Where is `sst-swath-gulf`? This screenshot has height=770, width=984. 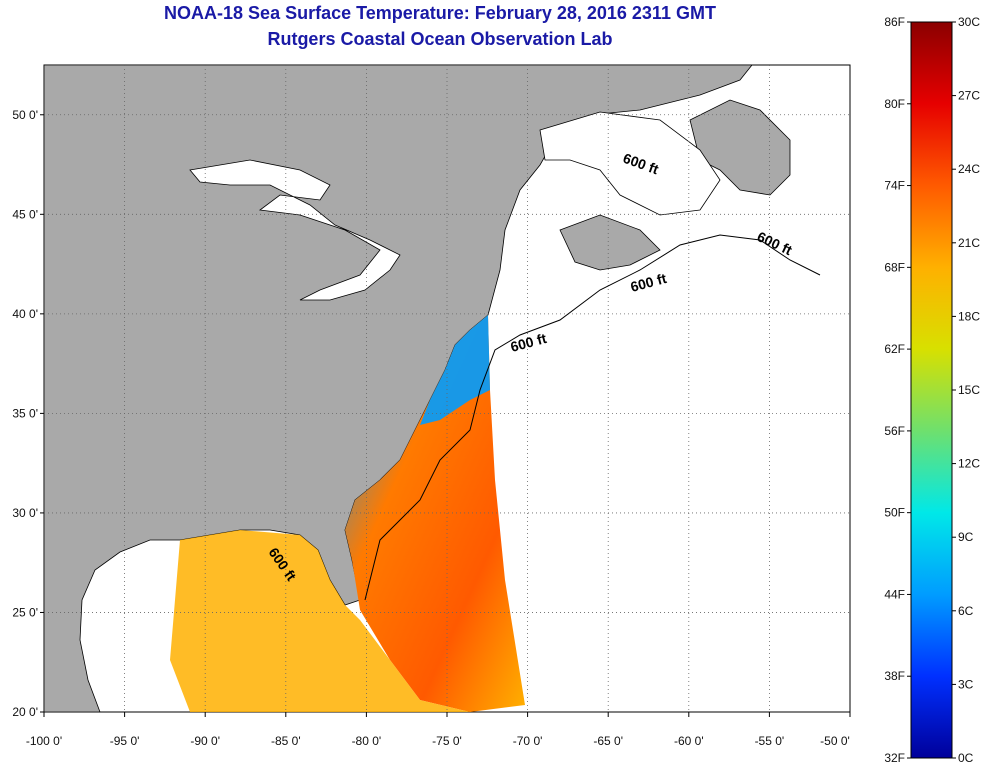 sst-swath-gulf is located at coordinates (320, 621).